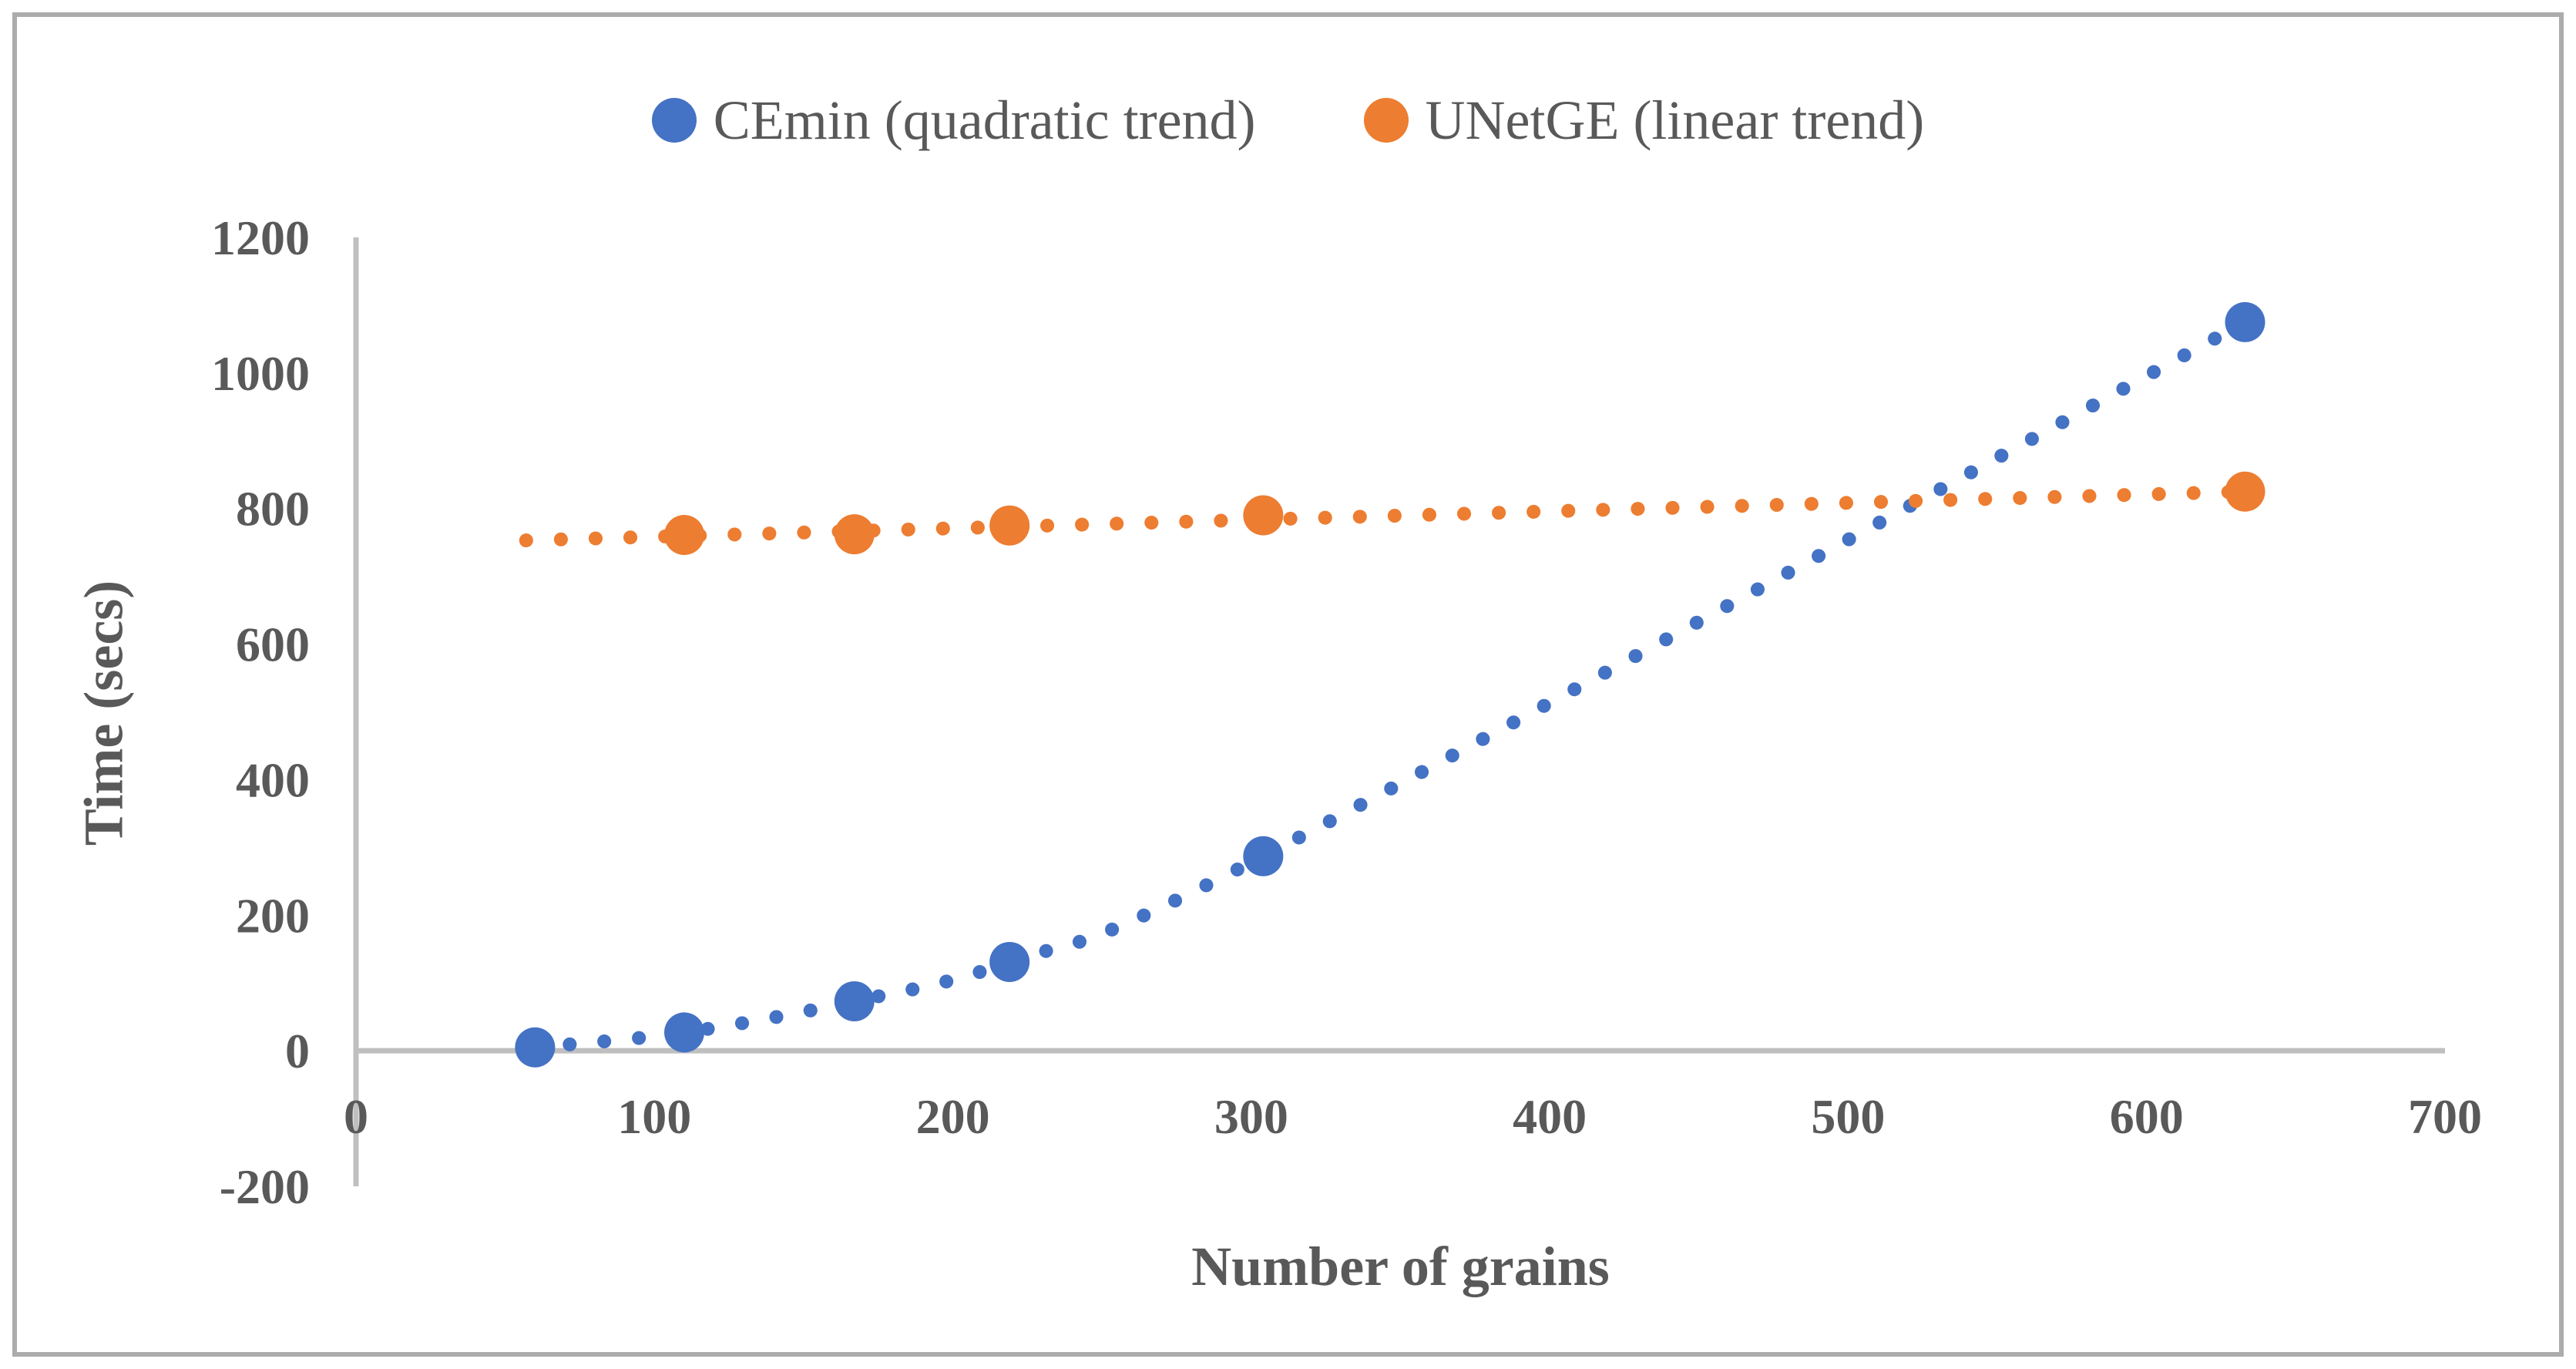 This screenshot has height=1369, width=2576. Describe the element at coordinates (1385, 516) in the screenshot. I see `unetge-trendline` at that location.